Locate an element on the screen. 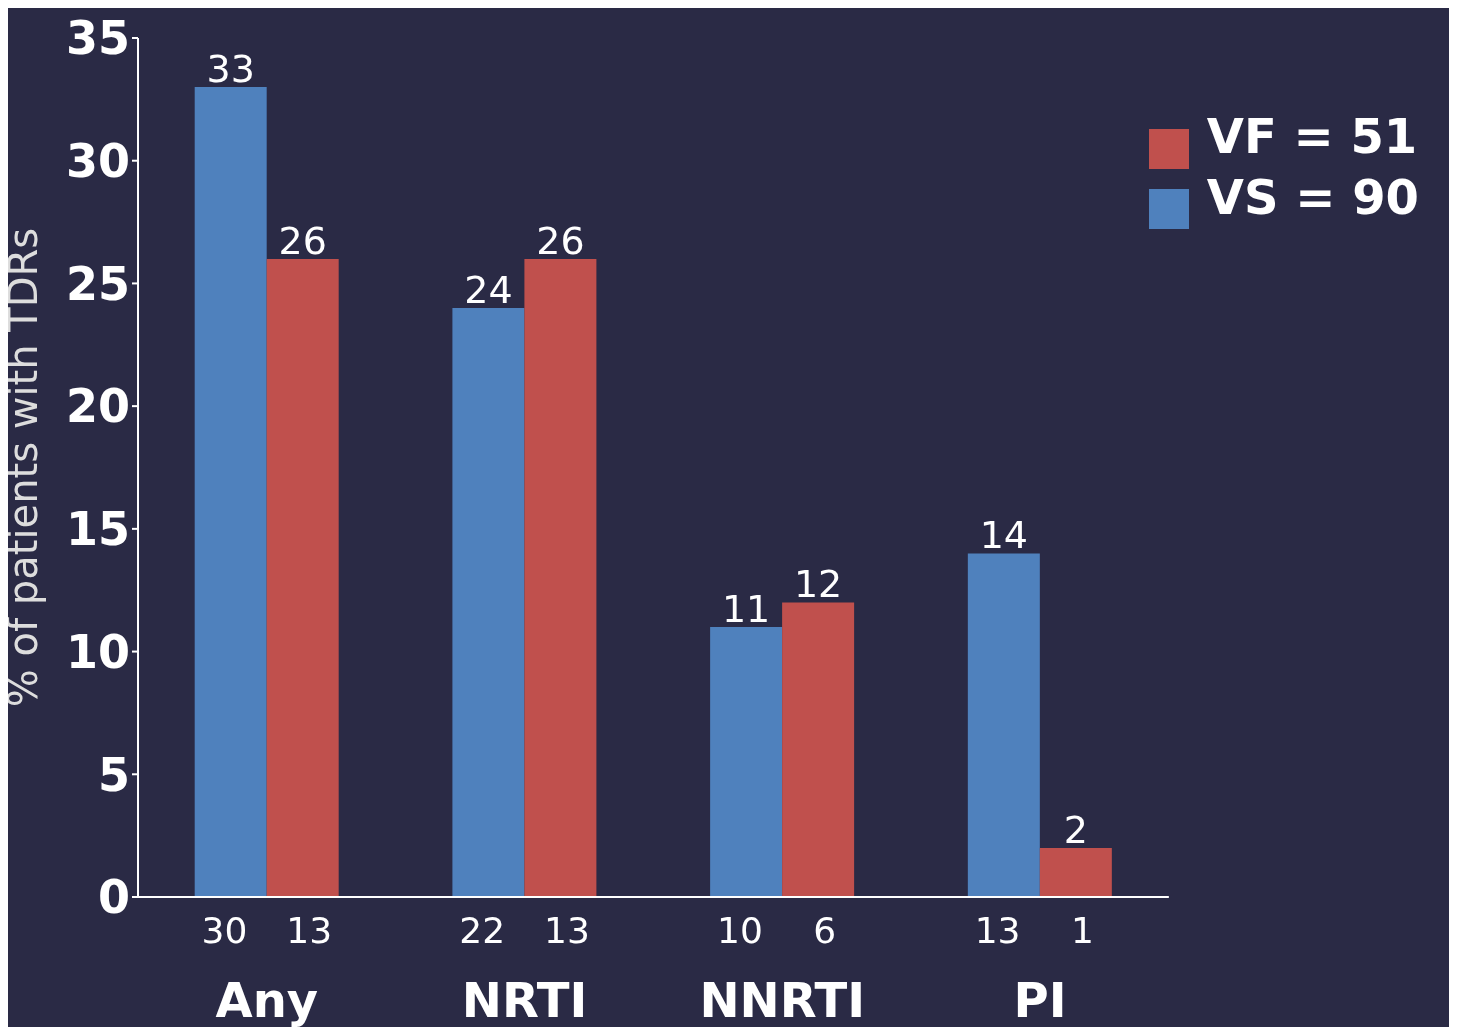 This screenshot has height=1035, width=1457. x-tick-label: PI is located at coordinates (1040, 1000).